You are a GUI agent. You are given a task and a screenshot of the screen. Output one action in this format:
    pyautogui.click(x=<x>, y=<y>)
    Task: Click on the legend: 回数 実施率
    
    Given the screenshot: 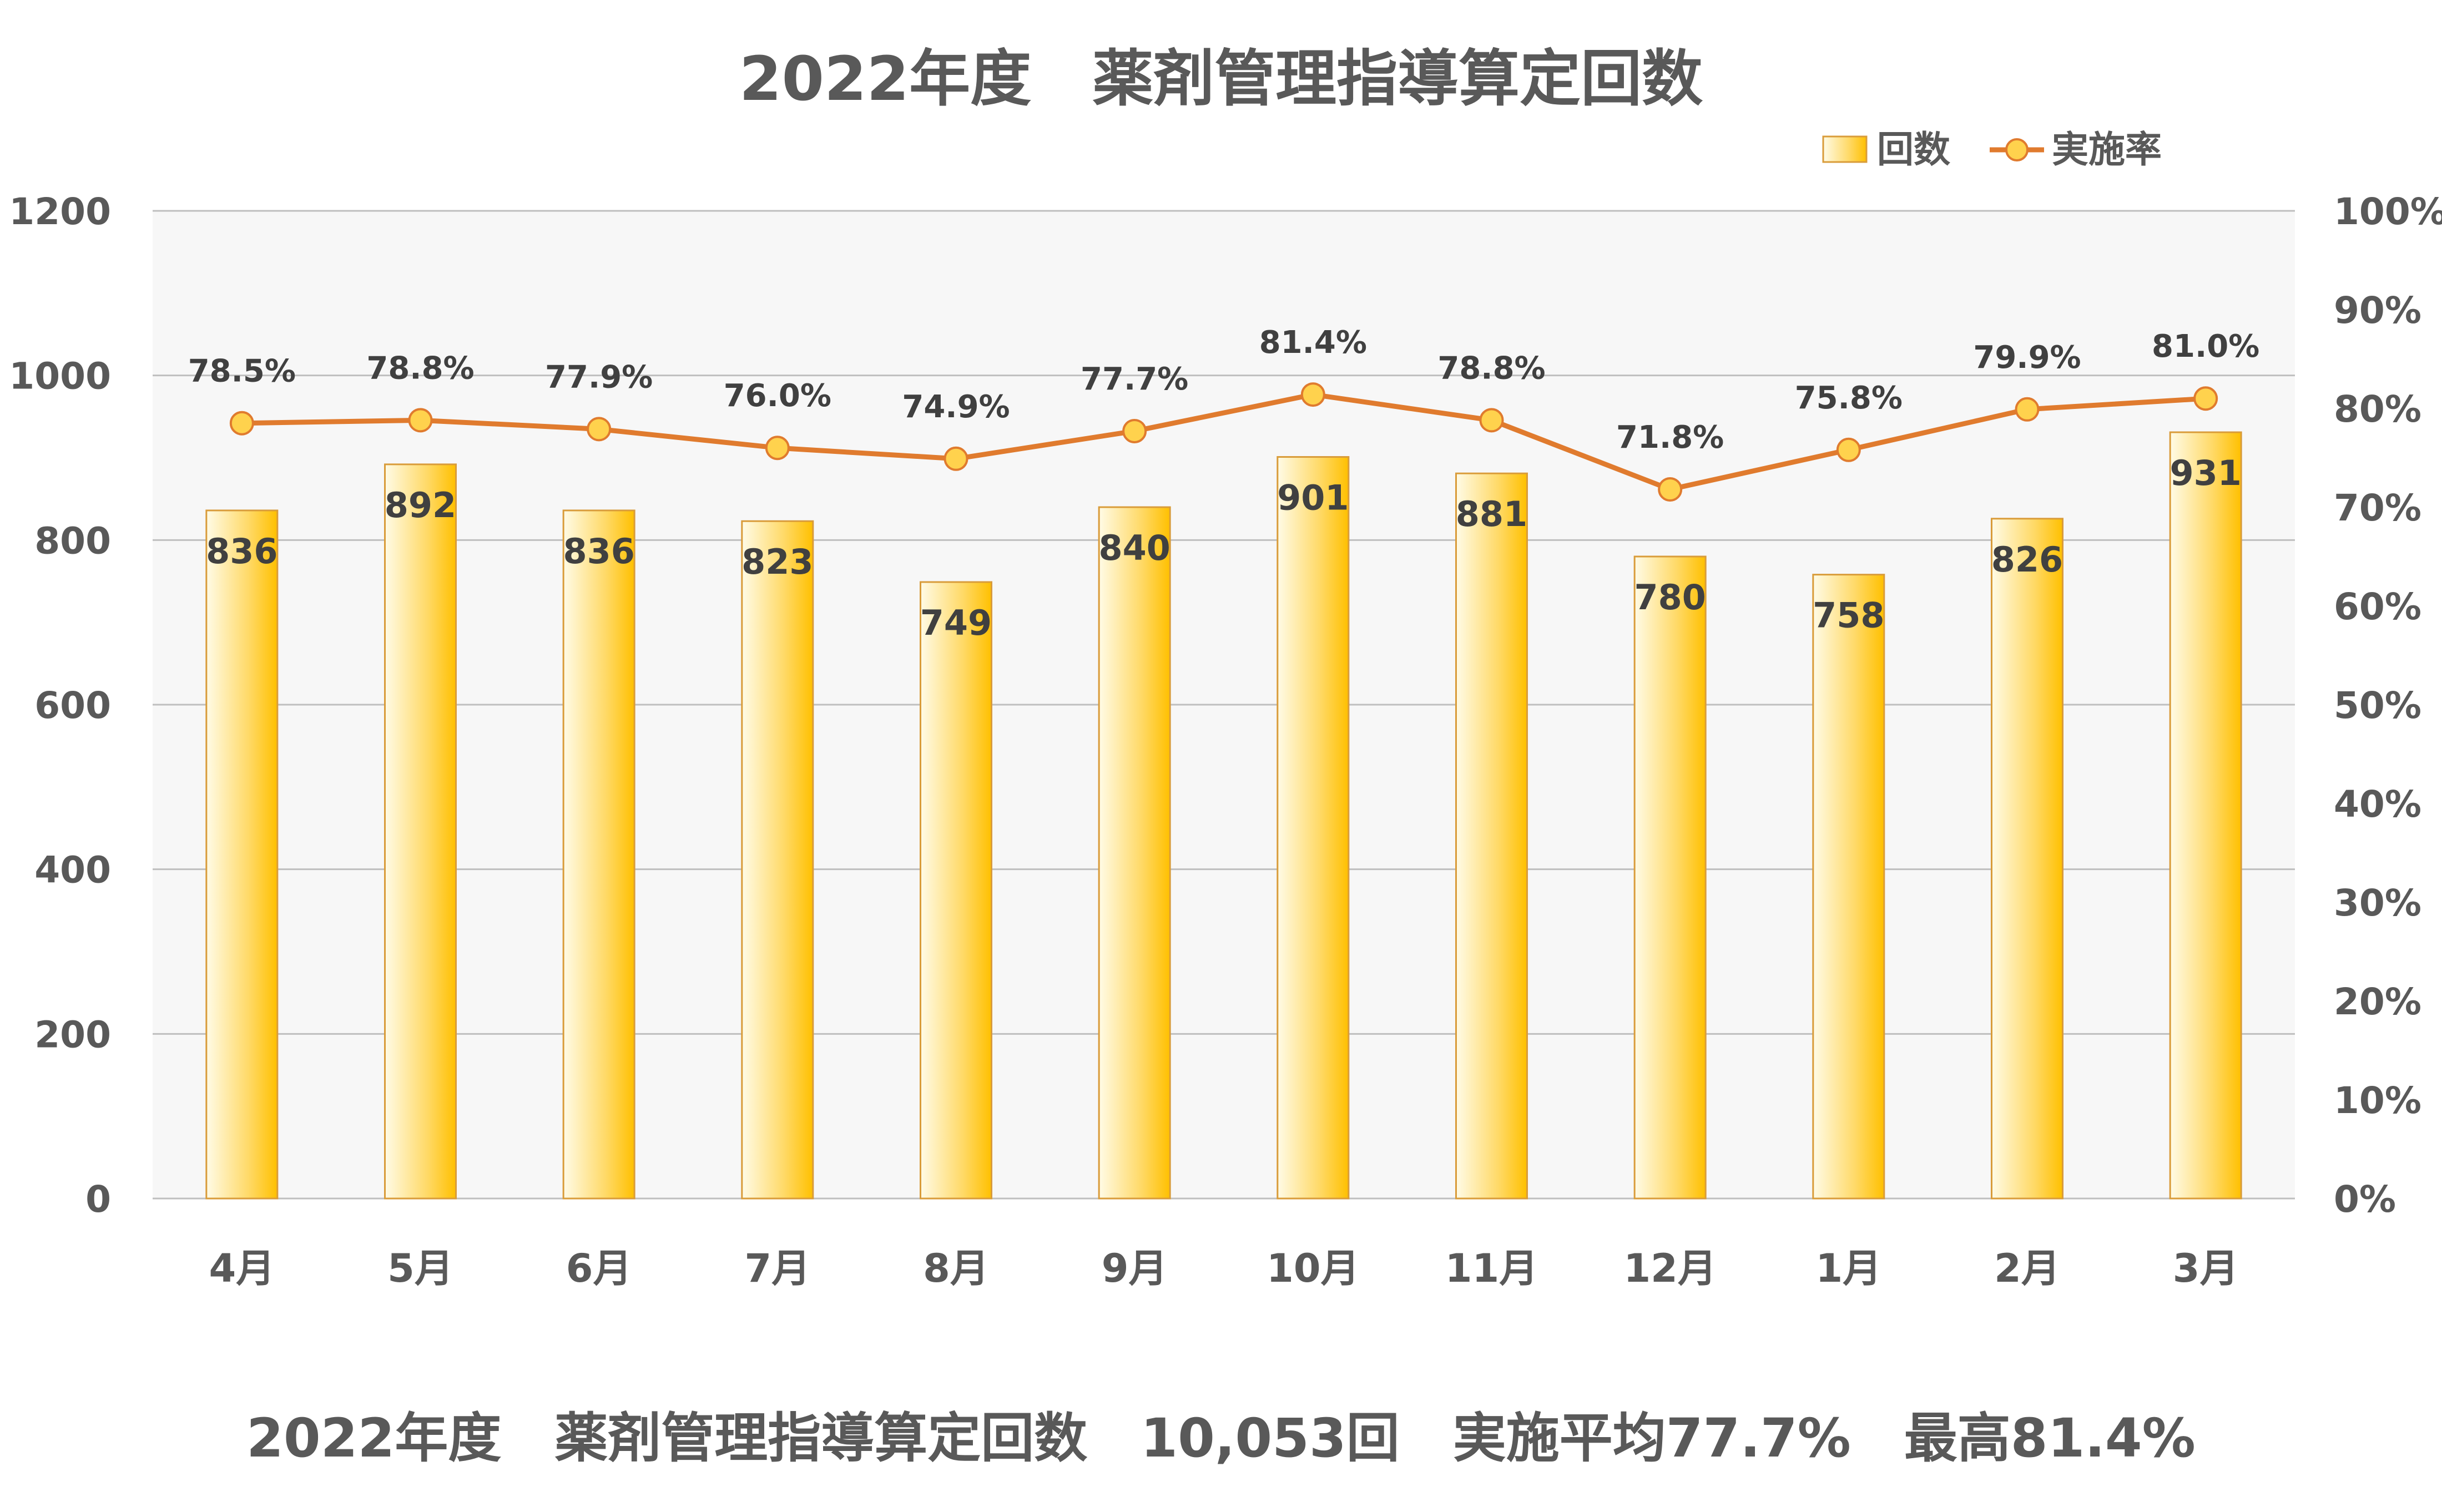 What is the action you would take?
    pyautogui.click(x=1992, y=149)
    